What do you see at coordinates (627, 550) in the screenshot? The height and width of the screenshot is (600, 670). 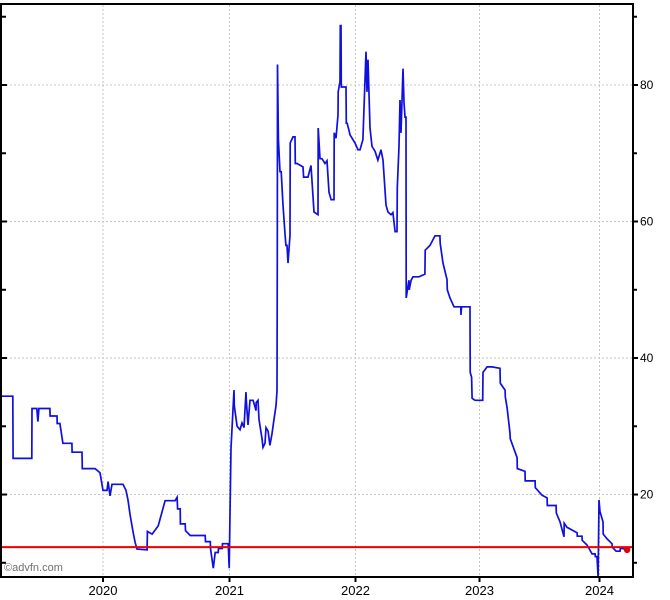 I see `last-price-marker` at bounding box center [627, 550].